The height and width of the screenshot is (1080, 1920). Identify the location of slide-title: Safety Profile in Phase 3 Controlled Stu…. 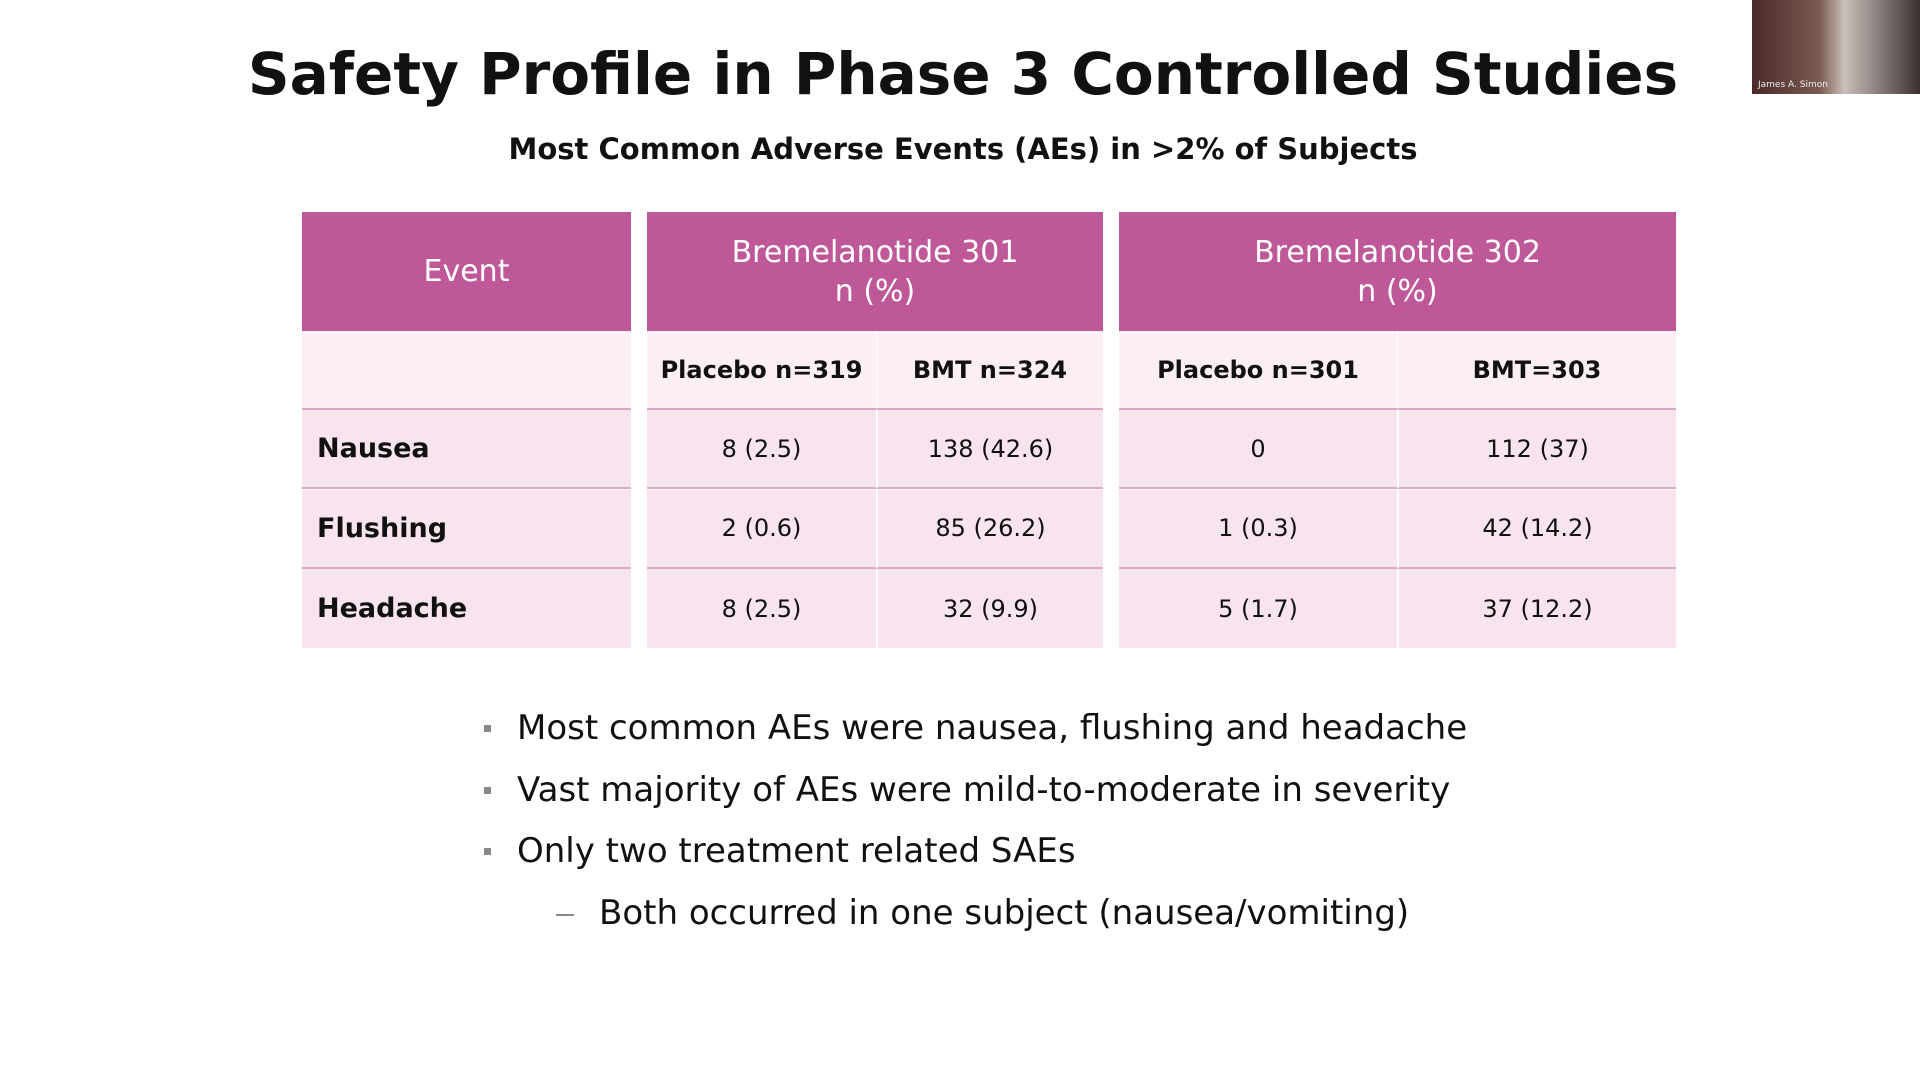
(963, 74).